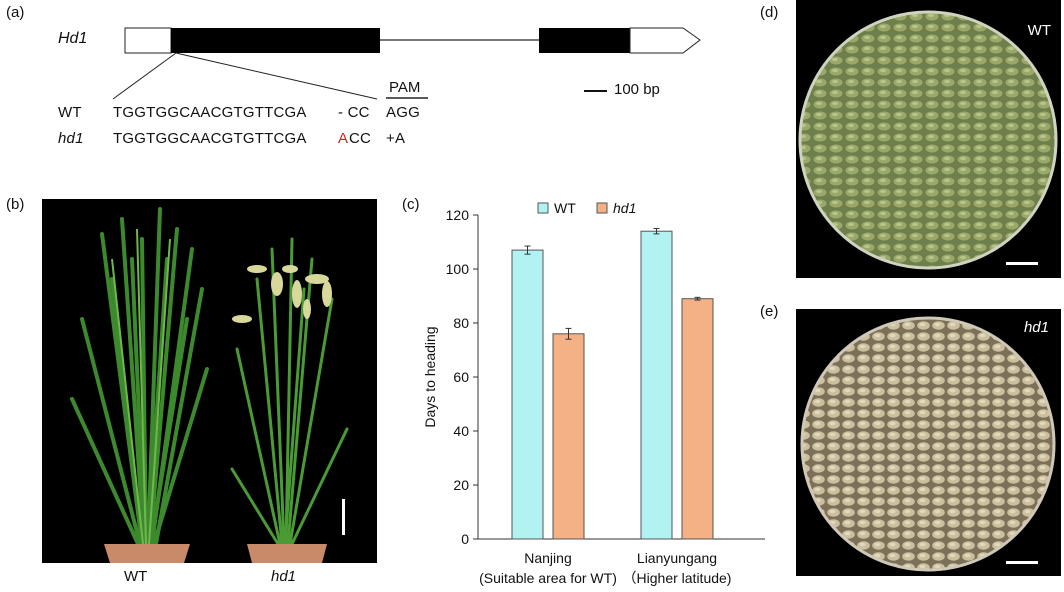 This screenshot has height=592, width=1064. What do you see at coordinates (411, 204) in the screenshot?
I see `panel-c-label: (c)` at bounding box center [411, 204].